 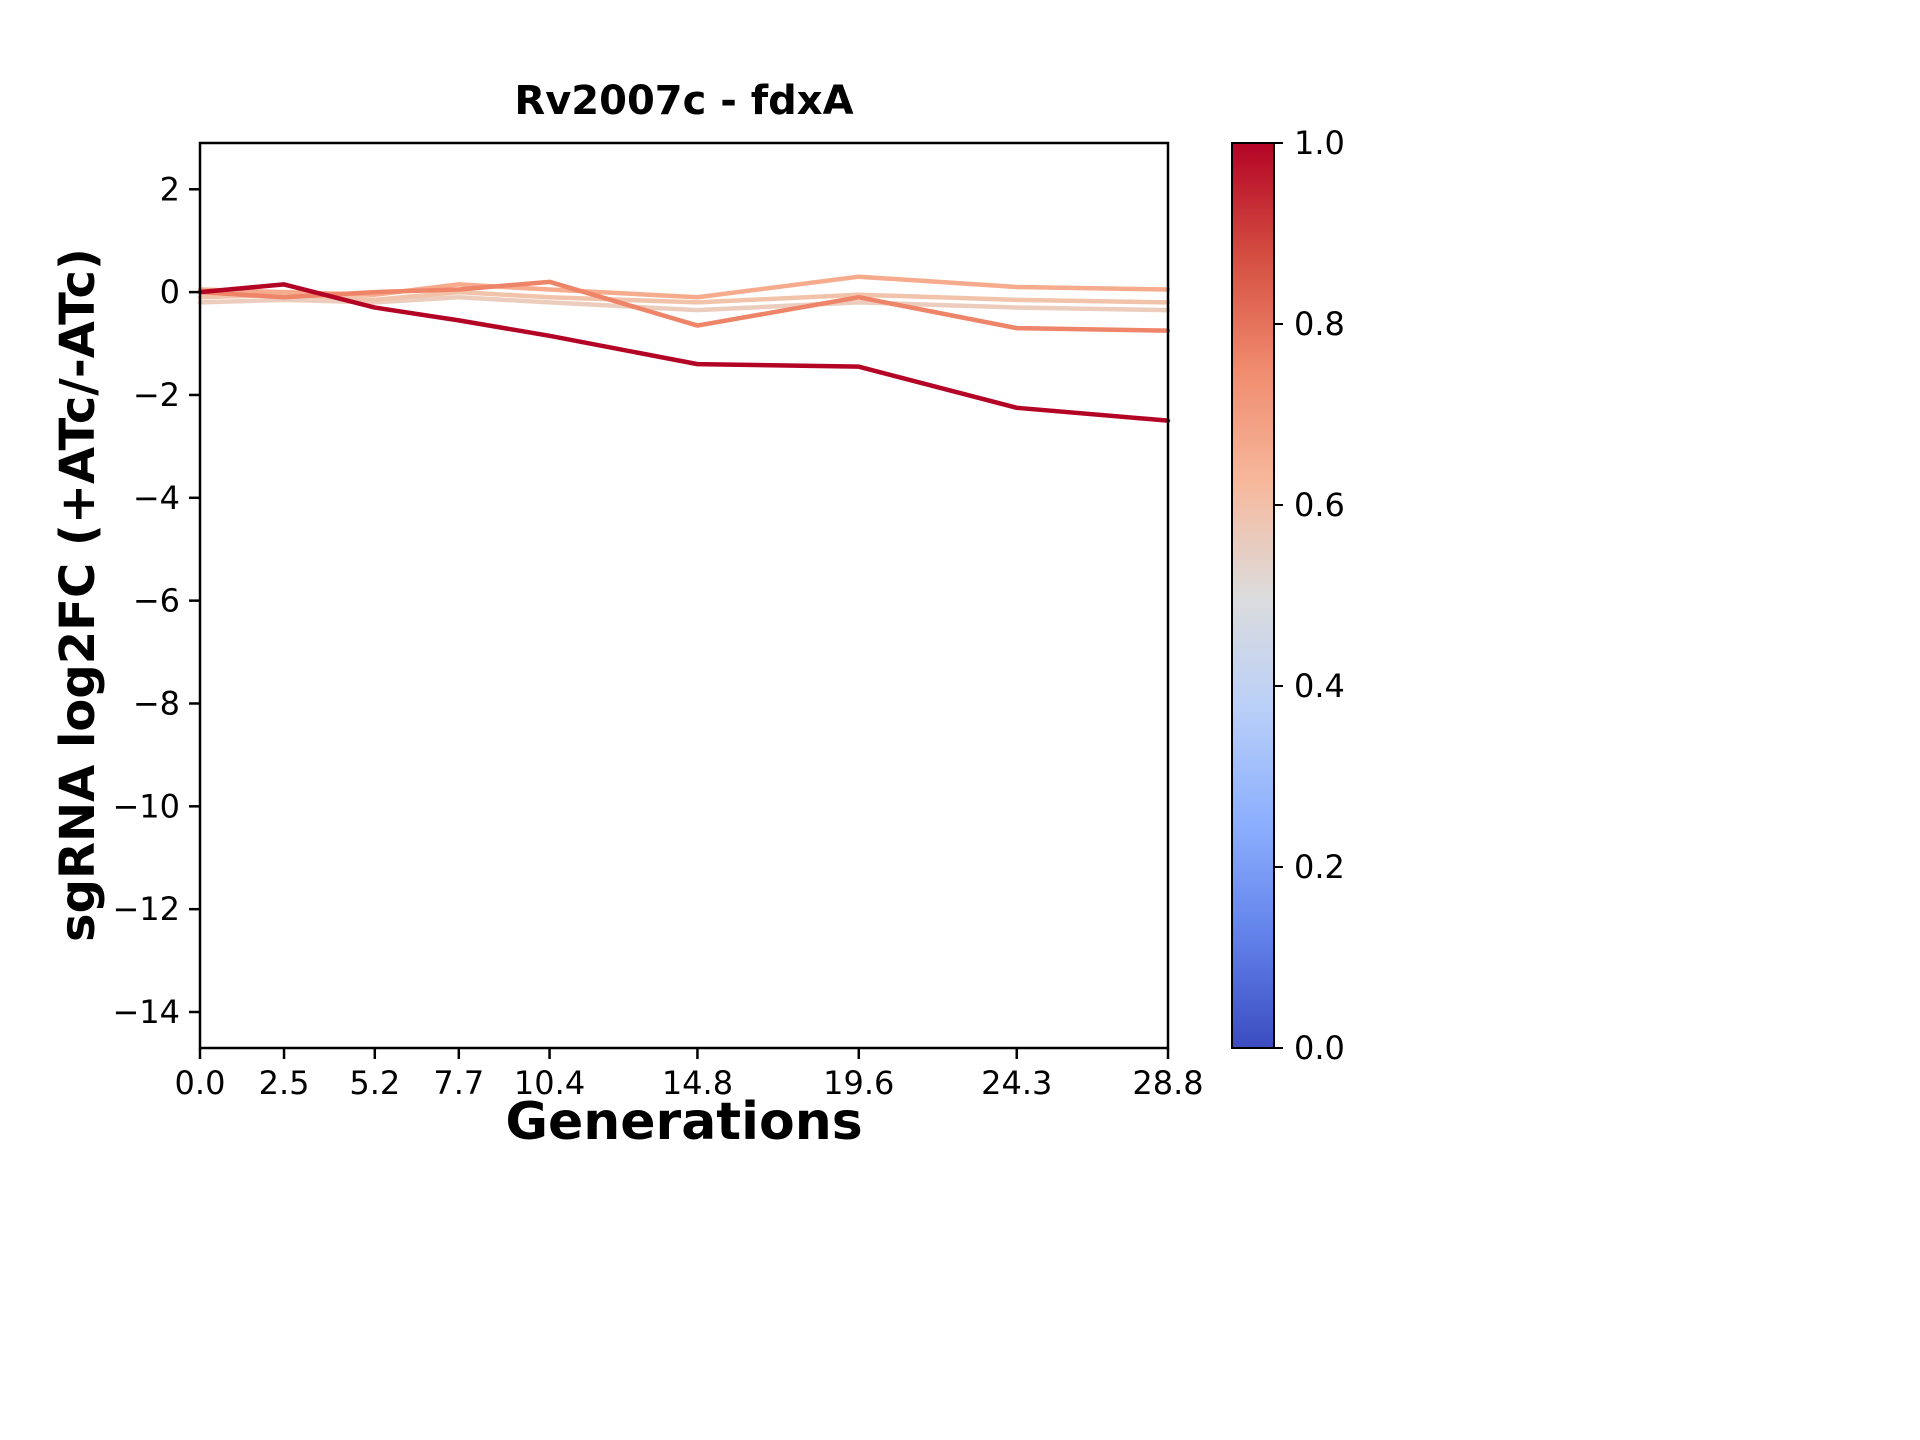 What do you see at coordinates (1319, 1048) in the screenshot?
I see `colorbar-tick-label: 0.0` at bounding box center [1319, 1048].